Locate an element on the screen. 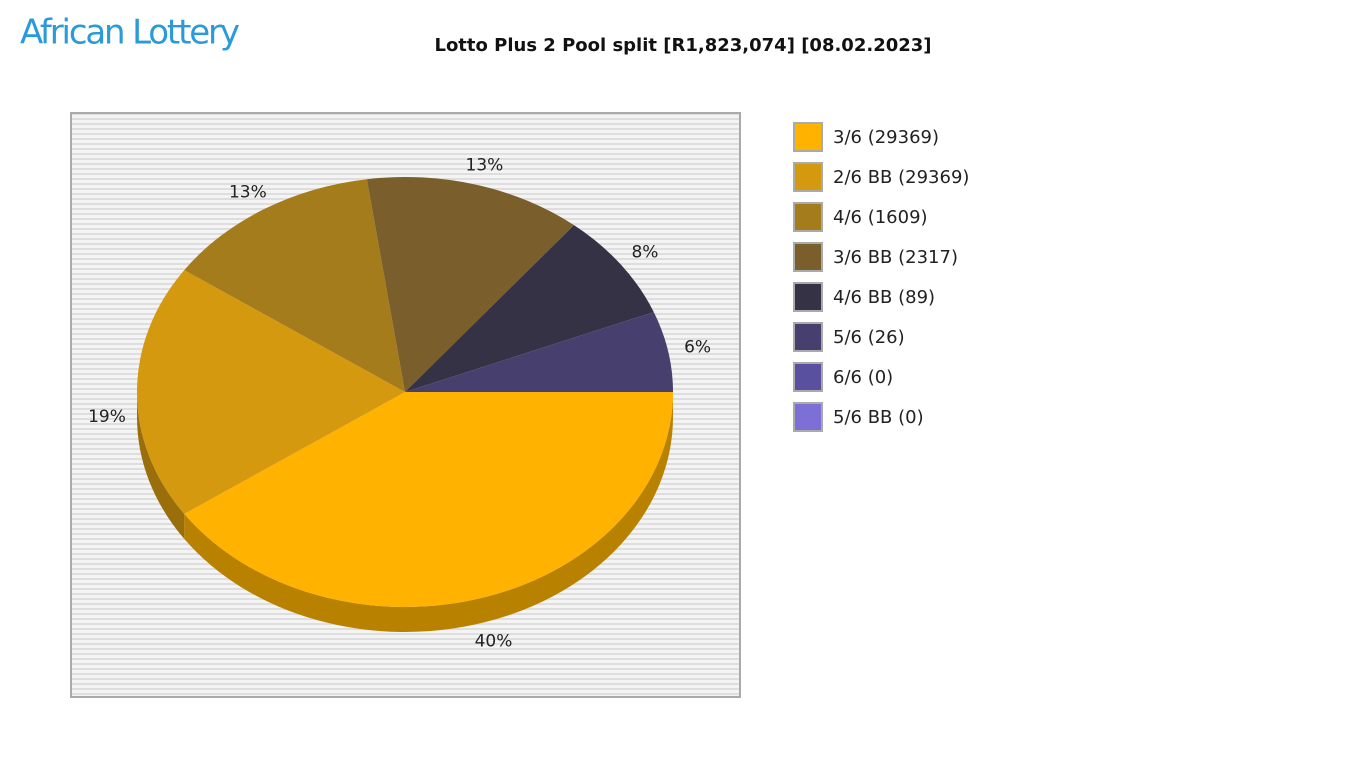 This screenshot has width=1366, height=772. legend-label: 4/6 BB (89) is located at coordinates (884, 297).